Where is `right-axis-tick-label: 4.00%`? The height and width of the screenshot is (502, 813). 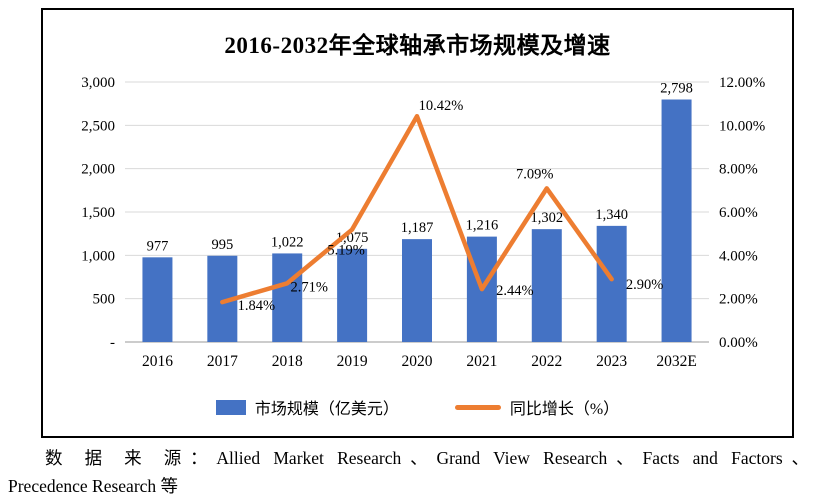
right-axis-tick-label: 4.00% is located at coordinates (738, 256).